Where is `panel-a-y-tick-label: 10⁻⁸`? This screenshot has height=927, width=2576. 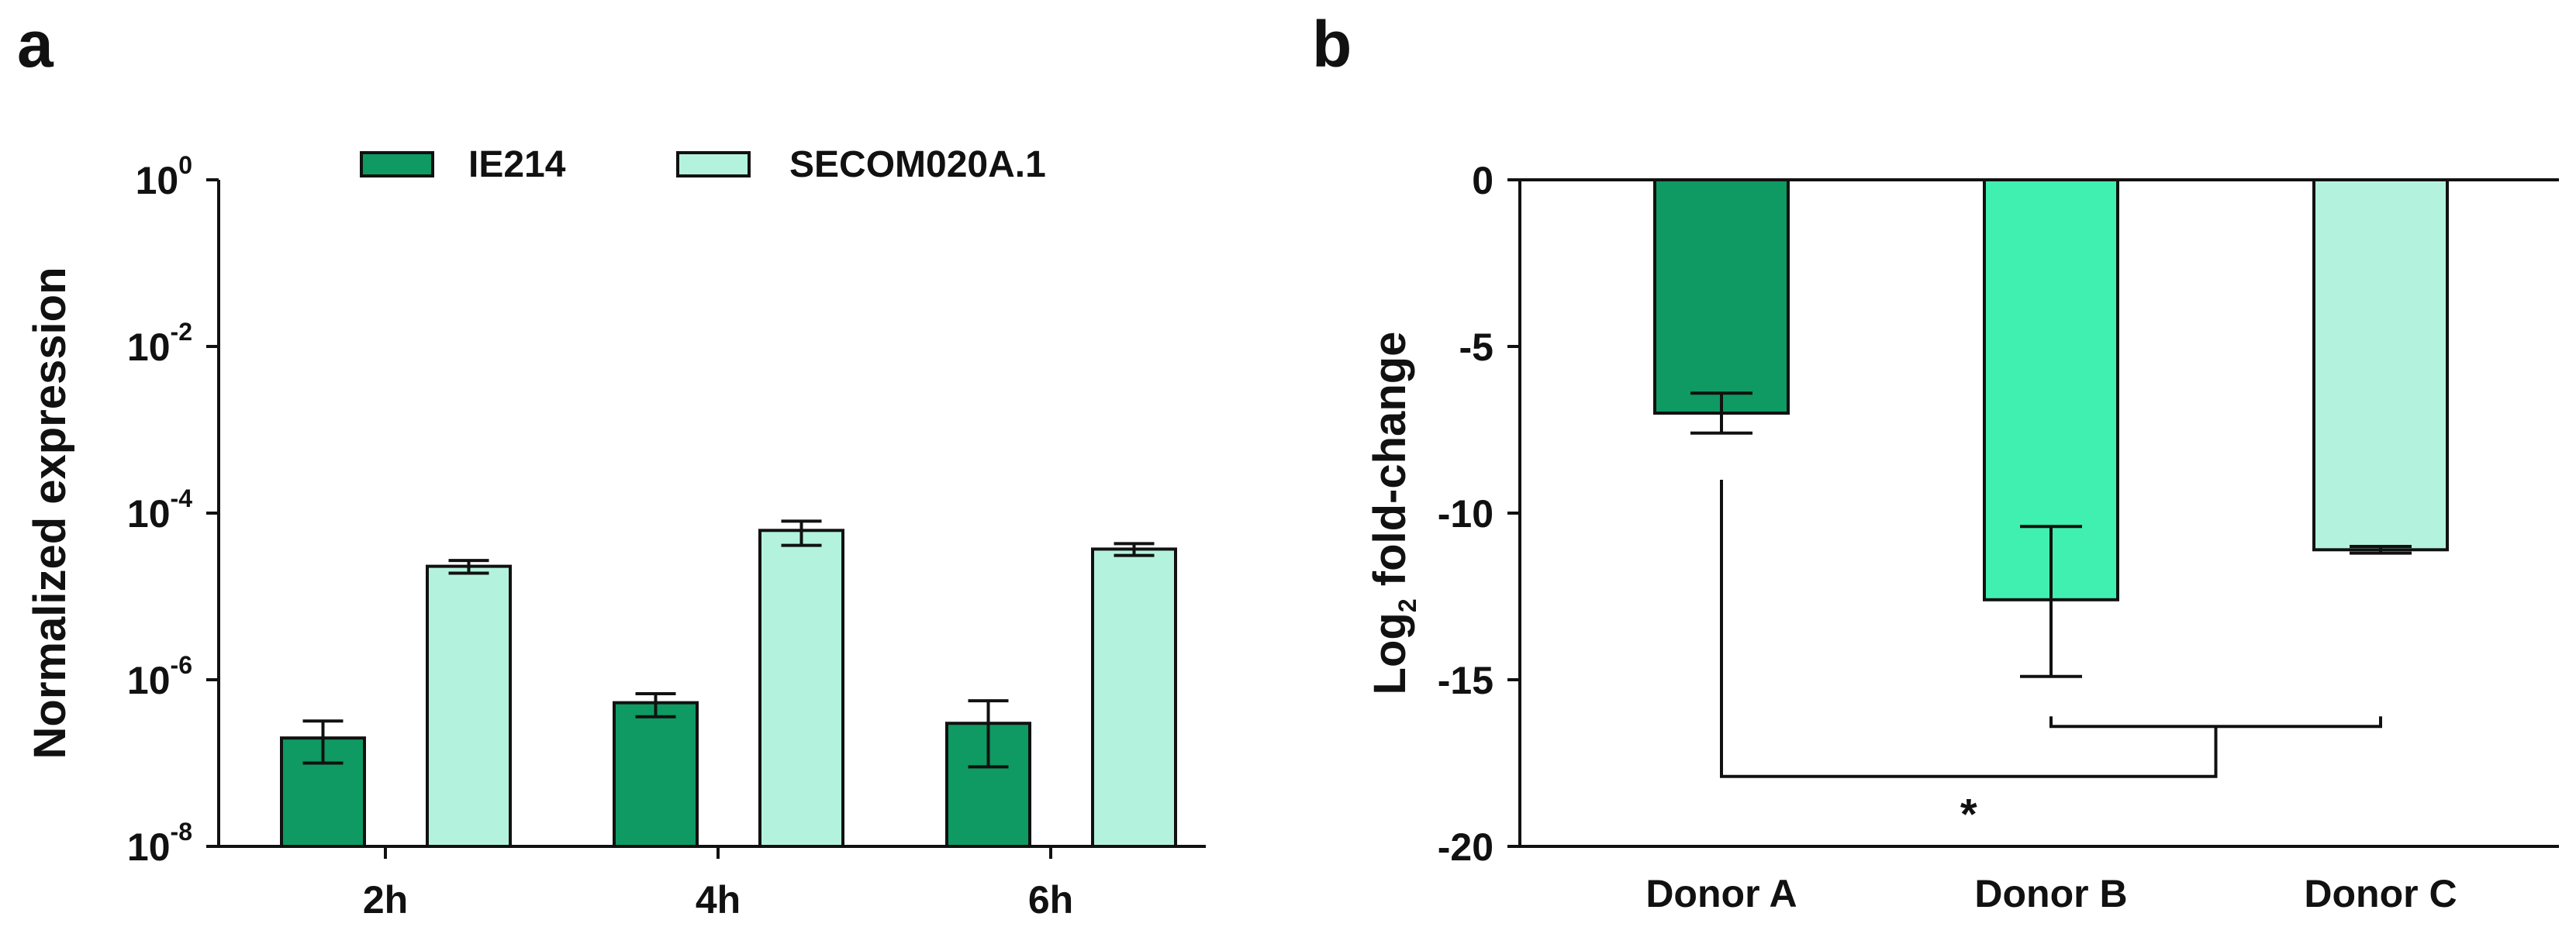
panel-a-y-tick-label: 10⁻⁸ is located at coordinates (159, 844).